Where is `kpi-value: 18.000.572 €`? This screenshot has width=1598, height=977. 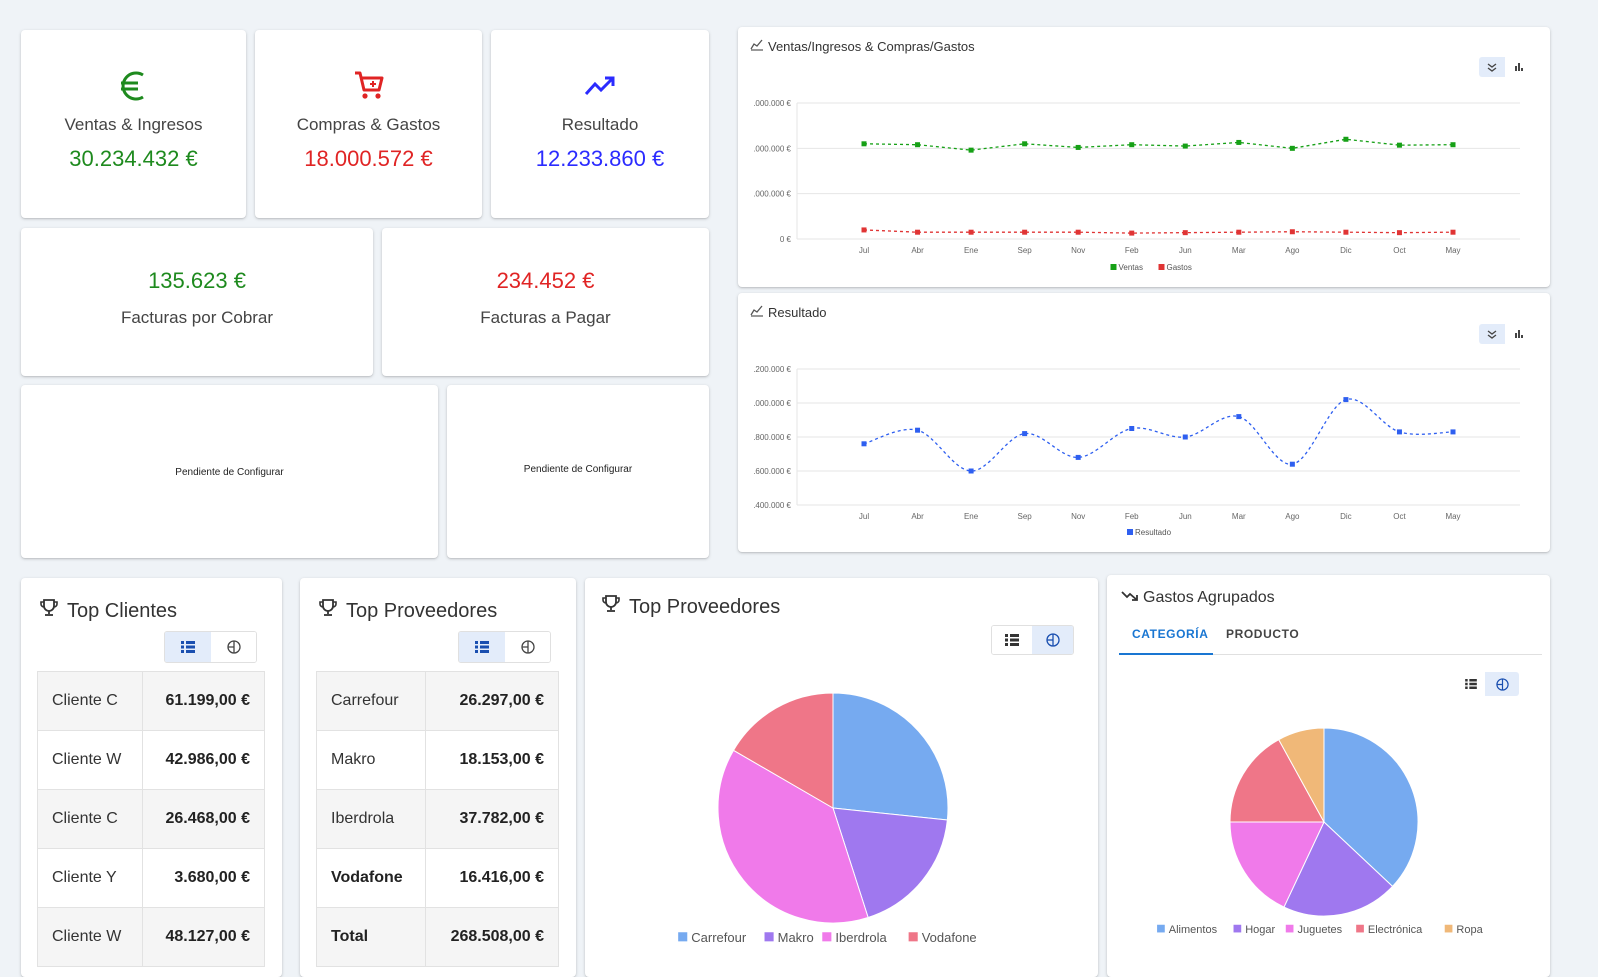
kpi-value: 18.000.572 € is located at coordinates (368, 158).